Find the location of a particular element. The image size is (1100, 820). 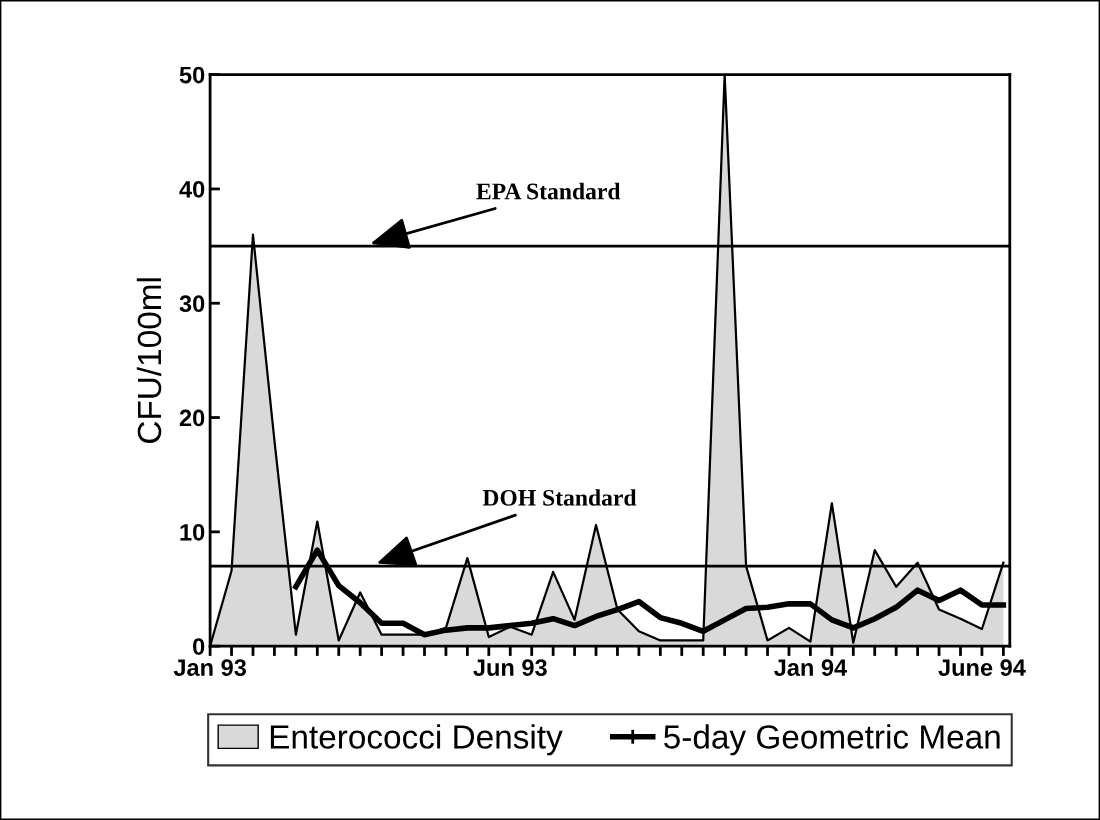

legend-label: Enterococci Density is located at coordinates (416, 740).